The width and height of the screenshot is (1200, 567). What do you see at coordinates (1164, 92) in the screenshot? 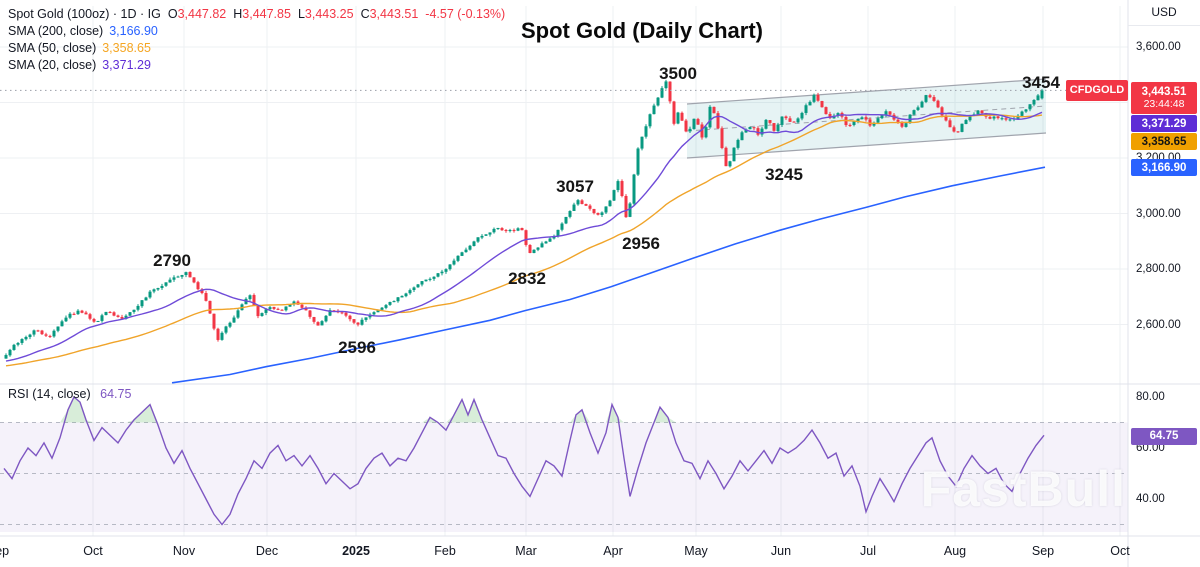
I see `last-price-value: 3,443.51` at bounding box center [1164, 92].